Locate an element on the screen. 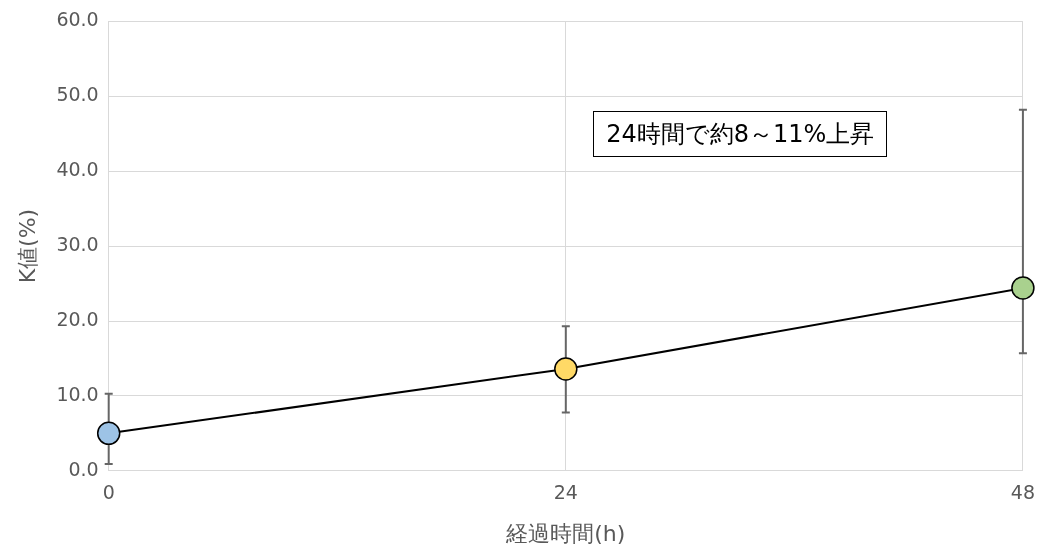 The image size is (1047, 556). y-tick-label: 30.0 is located at coordinates (77, 244).